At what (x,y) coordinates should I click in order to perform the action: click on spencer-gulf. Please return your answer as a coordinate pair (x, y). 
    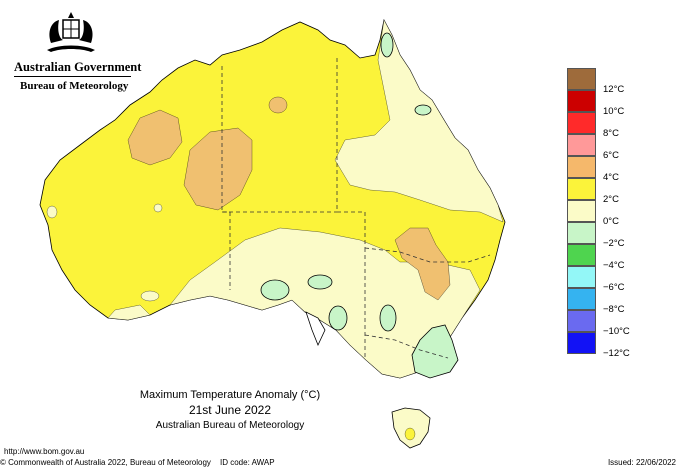
    Looking at the image, I should click on (315, 329).